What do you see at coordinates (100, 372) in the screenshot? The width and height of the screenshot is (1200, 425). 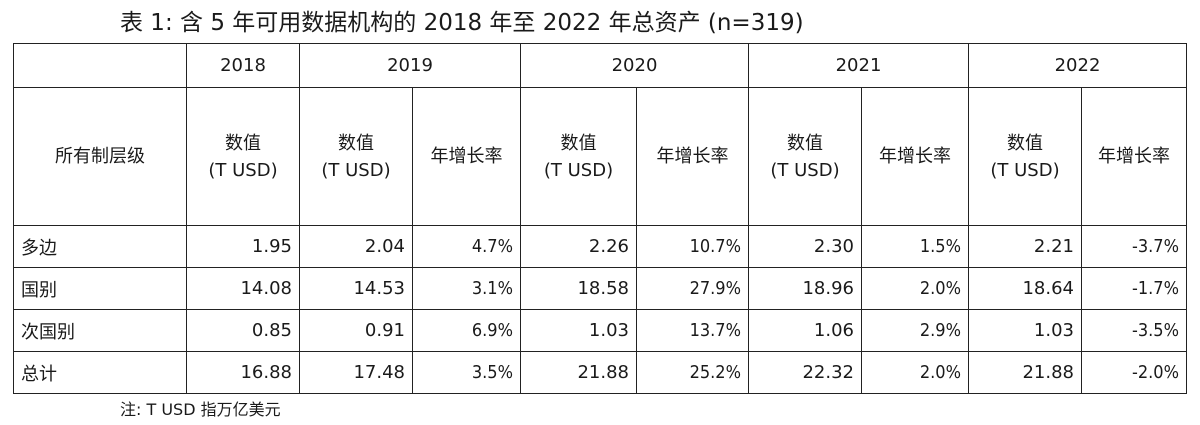 I see `row-label: 总计` at bounding box center [100, 372].